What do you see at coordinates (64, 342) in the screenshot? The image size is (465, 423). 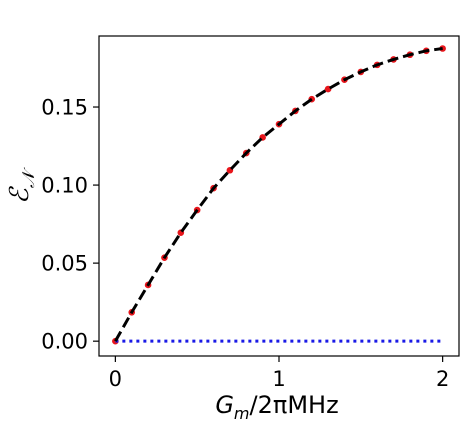 I see `y-tick-label: 0.00` at bounding box center [64, 342].